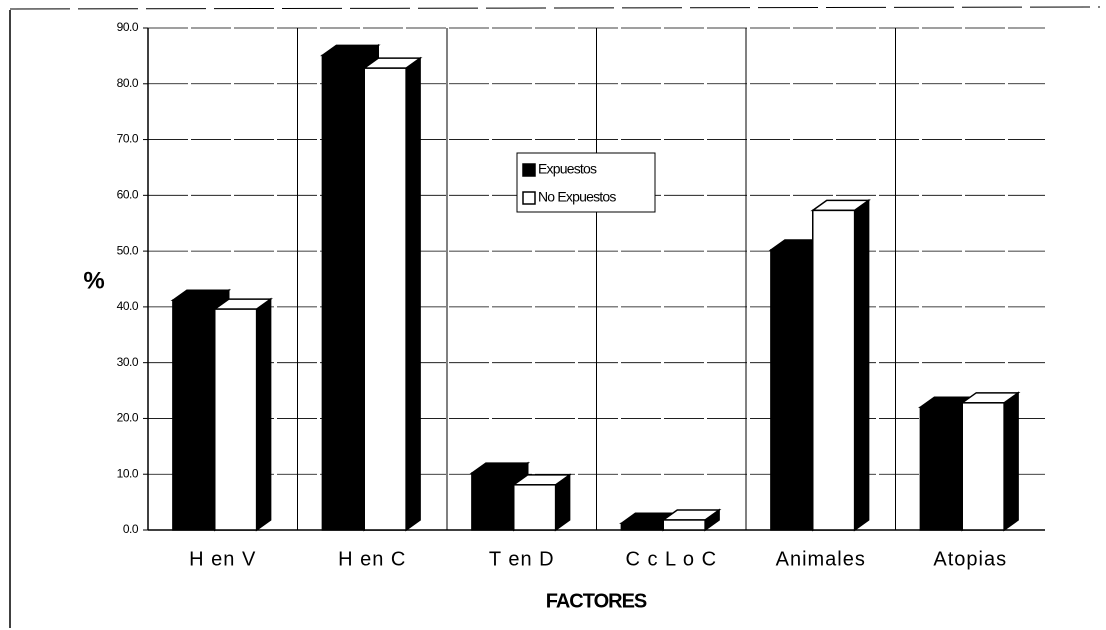 Image resolution: width=1106 pixels, height=630 pixels. What do you see at coordinates (128, 418) in the screenshot?
I see `y-tick-label: 20.0` at bounding box center [128, 418].